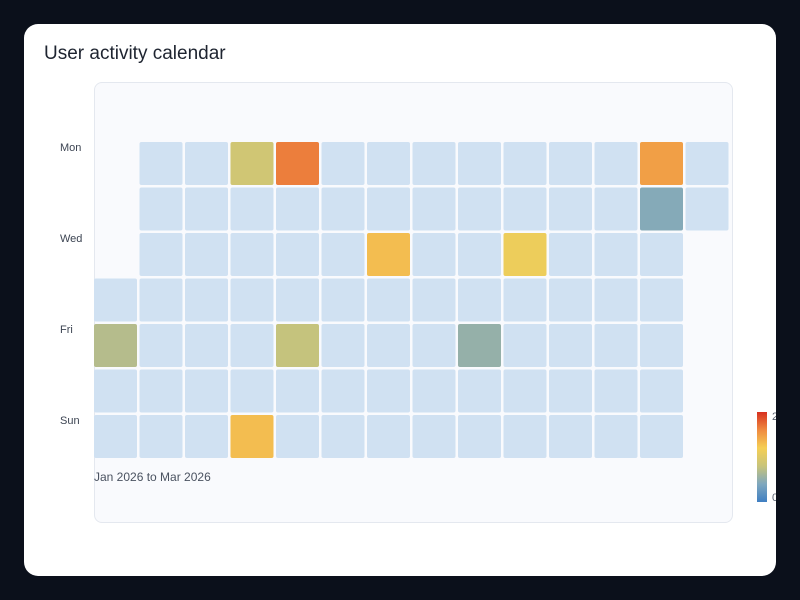 Image resolution: width=800 pixels, height=600 pixels. What do you see at coordinates (661, 436) in the screenshot?
I see `calendar-cell: 2026-03-29` at bounding box center [661, 436].